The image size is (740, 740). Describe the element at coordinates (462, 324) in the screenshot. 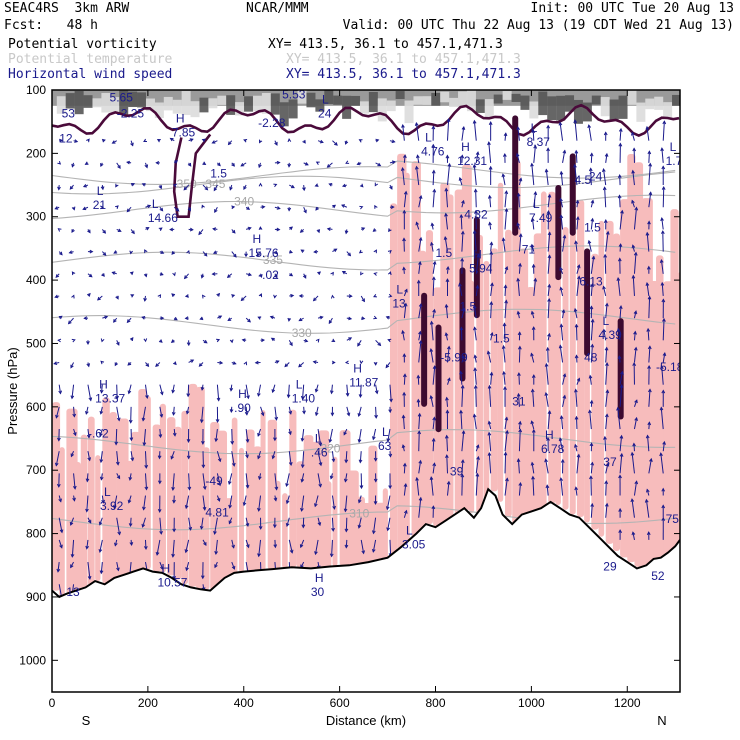

I see `pv-anomaly` at that location.